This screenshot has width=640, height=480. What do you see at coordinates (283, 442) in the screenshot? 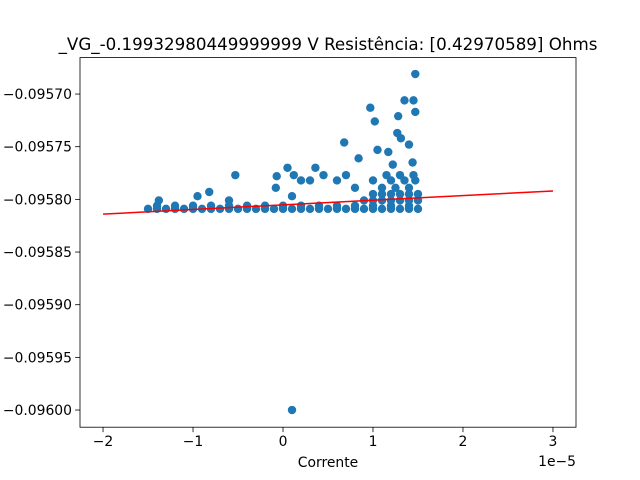
I see `x-tick-label: 0` at bounding box center [283, 442].